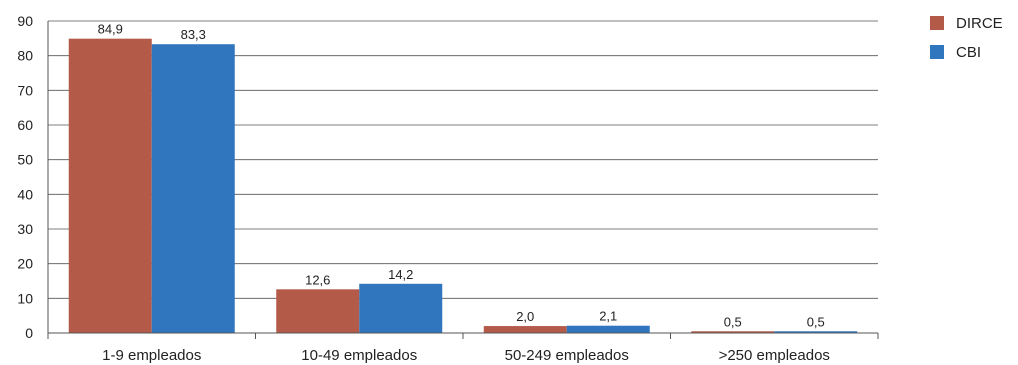 The height and width of the screenshot is (365, 1018). What do you see at coordinates (151, 355) in the screenshot?
I see `category-label-0: 1-9 empleados` at bounding box center [151, 355].